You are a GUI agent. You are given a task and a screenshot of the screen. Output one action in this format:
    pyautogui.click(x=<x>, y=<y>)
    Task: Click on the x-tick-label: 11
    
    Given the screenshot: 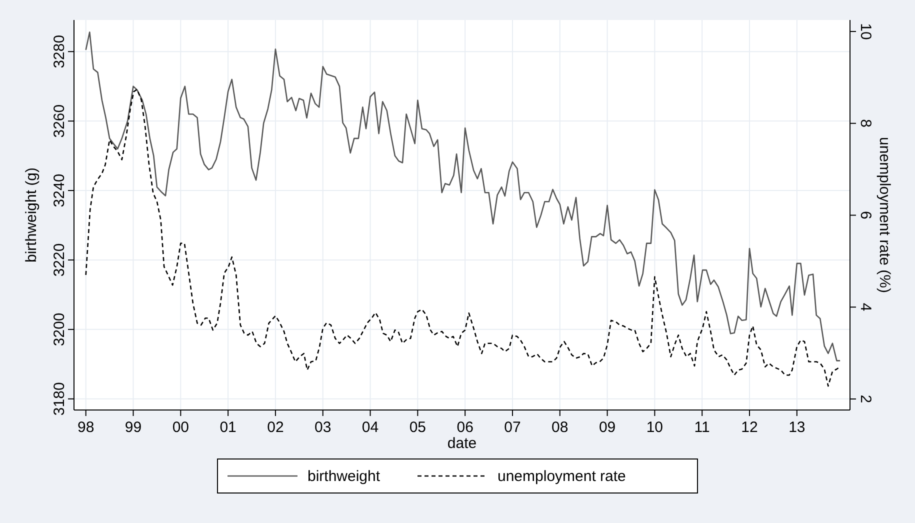 What is the action you would take?
    pyautogui.click(x=702, y=427)
    